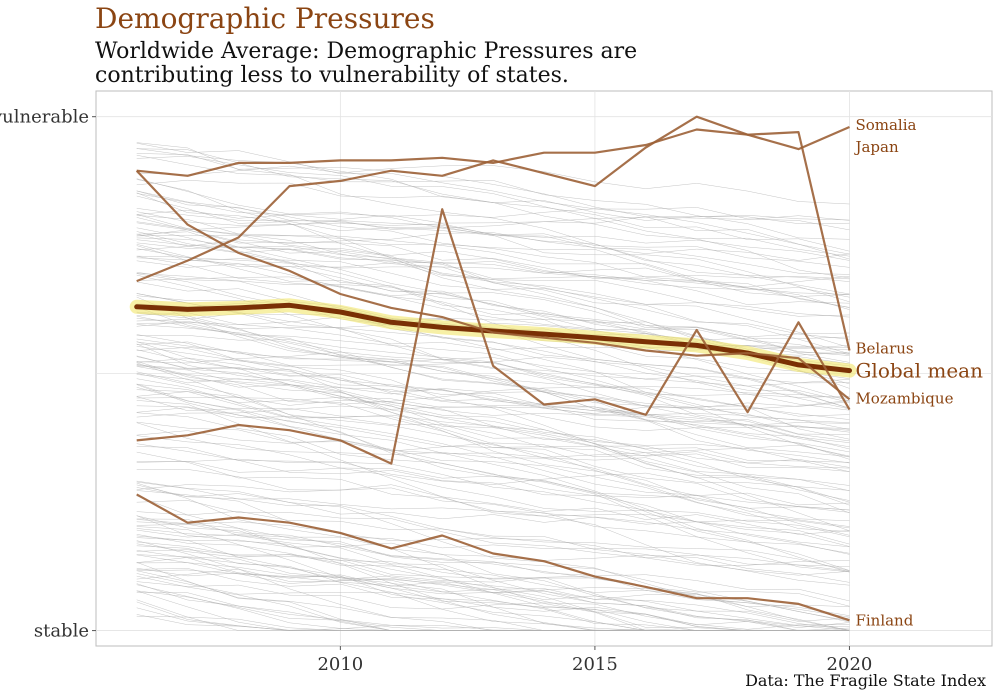 This screenshot has width=1000, height=700. What do you see at coordinates (493, 151) in the screenshot?
I see `series-line-somalia` at bounding box center [493, 151].